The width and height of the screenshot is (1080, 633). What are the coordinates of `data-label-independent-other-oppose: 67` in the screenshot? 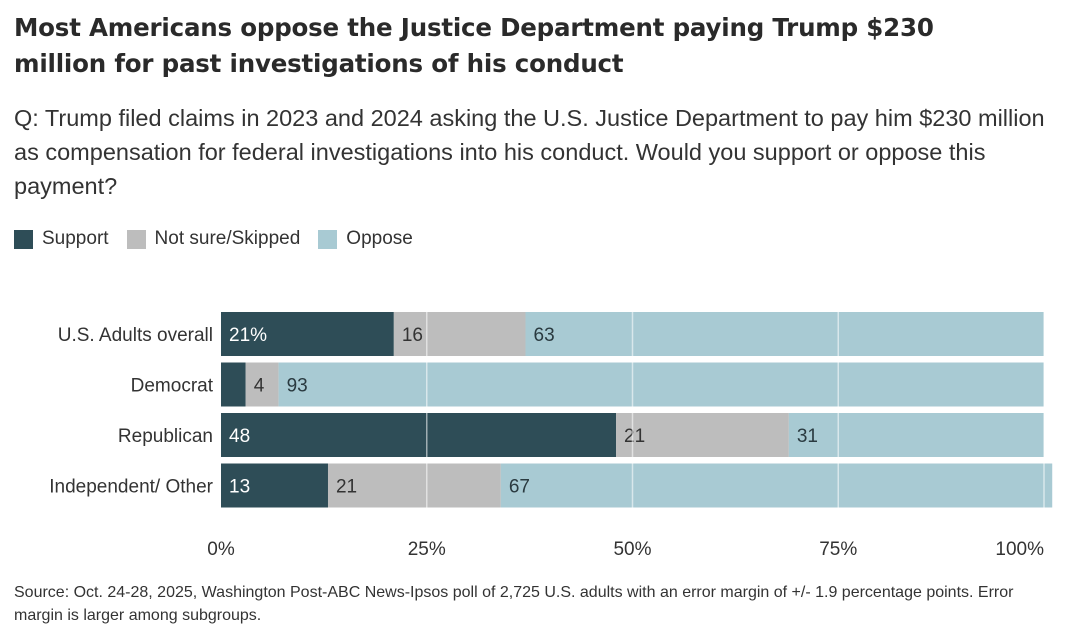 It's located at (519, 487).